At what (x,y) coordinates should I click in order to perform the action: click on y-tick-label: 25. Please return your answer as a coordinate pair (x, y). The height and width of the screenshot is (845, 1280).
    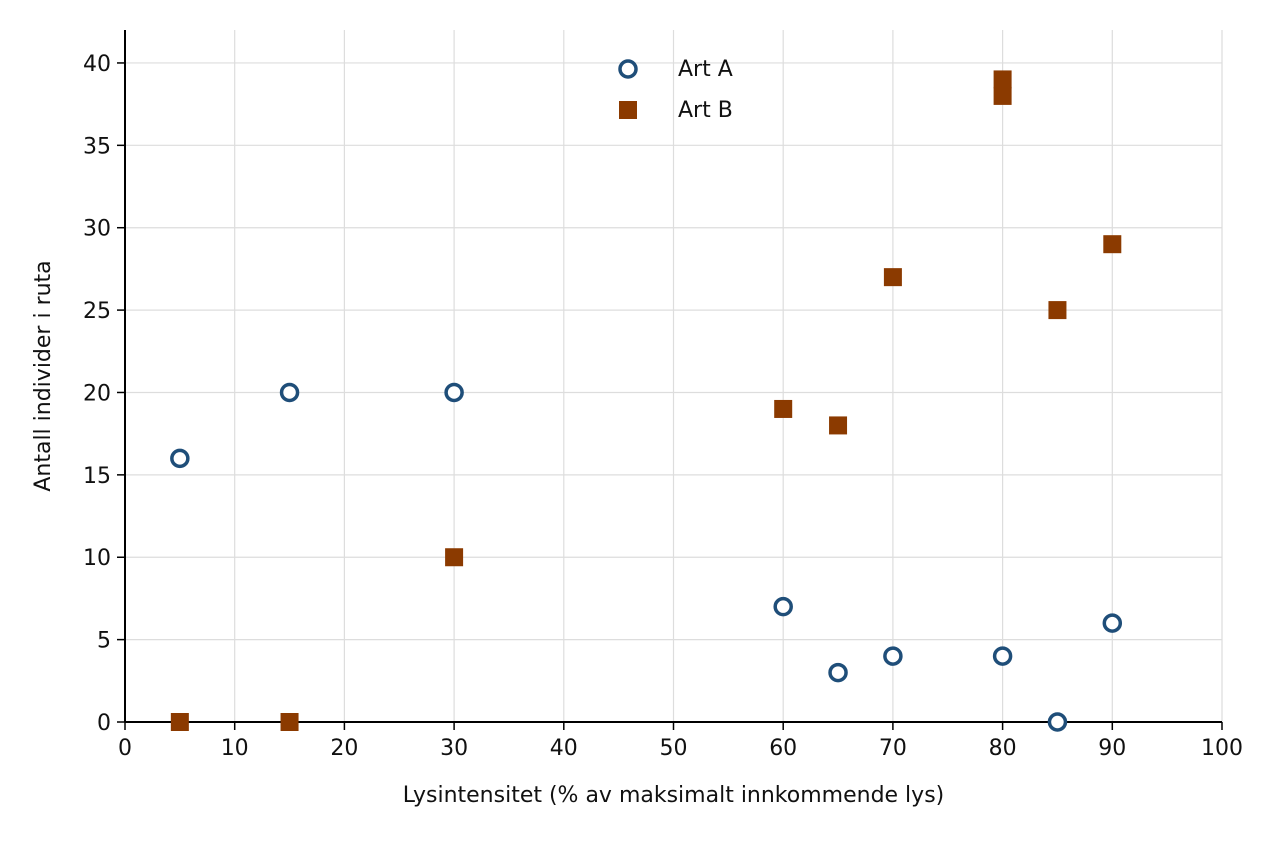
    Looking at the image, I should click on (97, 311).